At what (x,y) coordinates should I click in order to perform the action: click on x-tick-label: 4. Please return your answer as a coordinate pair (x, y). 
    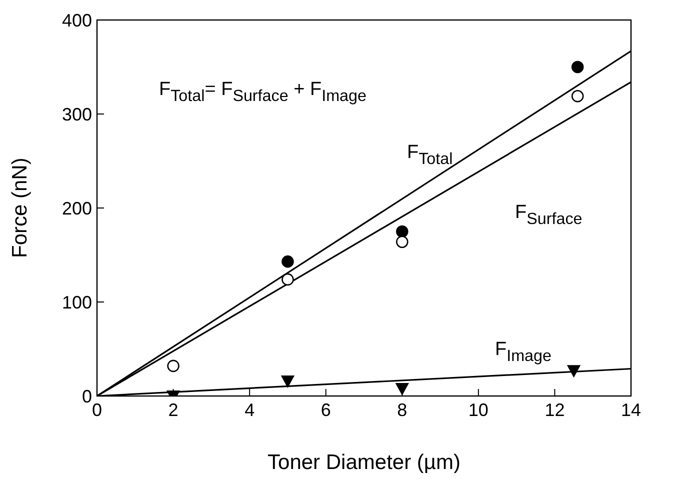
    Looking at the image, I should click on (249, 410).